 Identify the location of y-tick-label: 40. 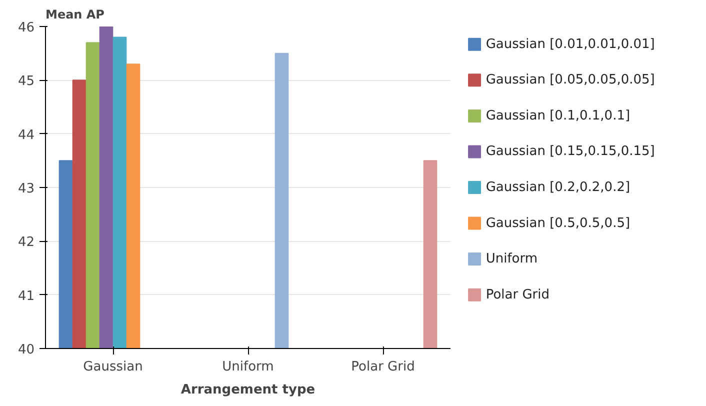
(26, 350).